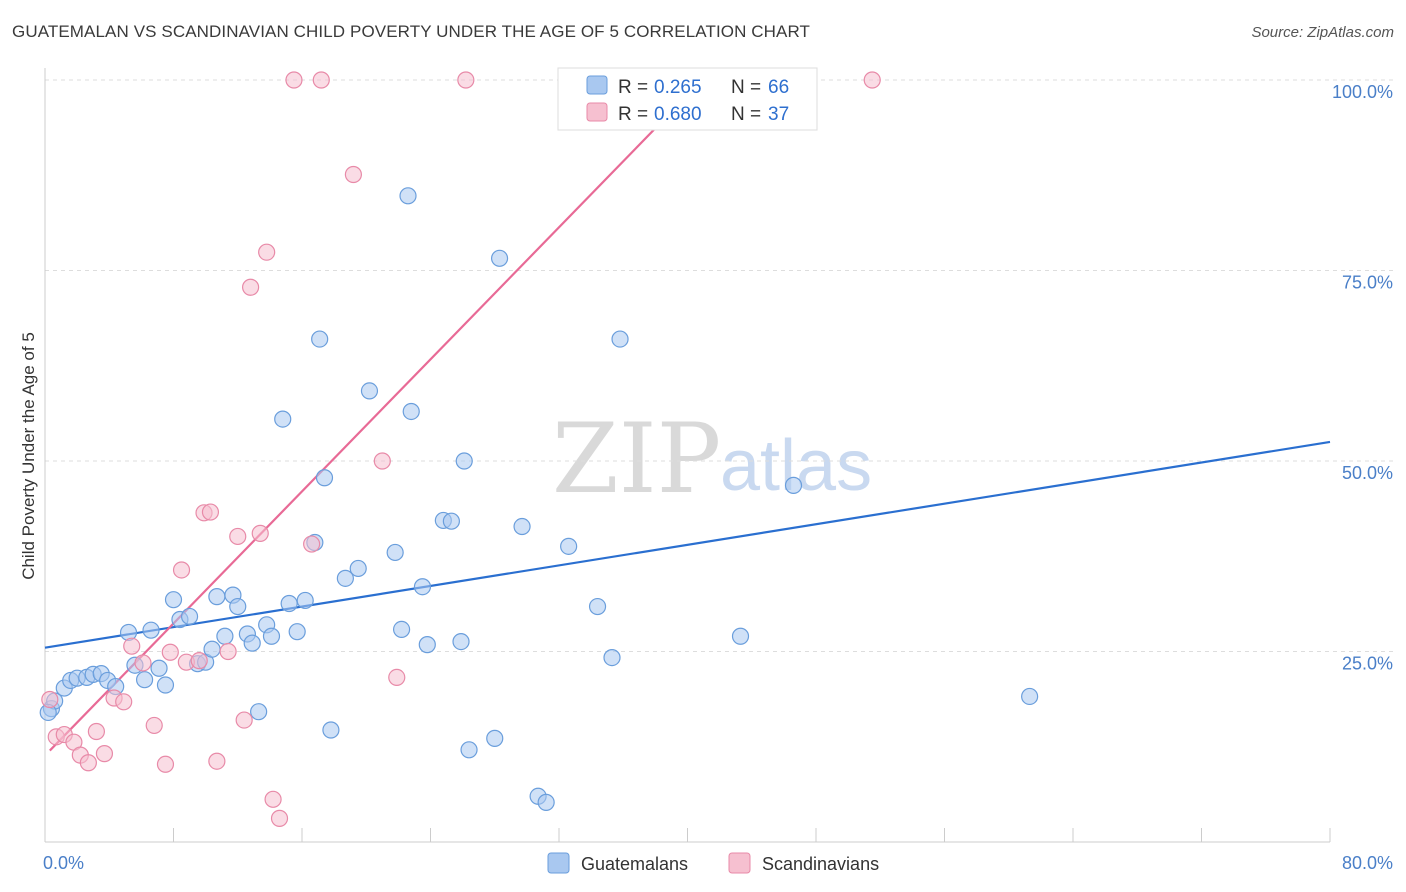  I want to click on legend-r-value-scandinavians: 0.680, so click(678, 114).